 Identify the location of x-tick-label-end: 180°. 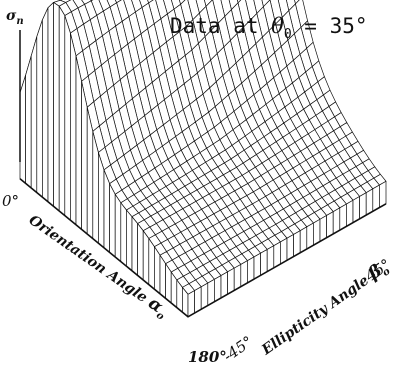
(207, 357).